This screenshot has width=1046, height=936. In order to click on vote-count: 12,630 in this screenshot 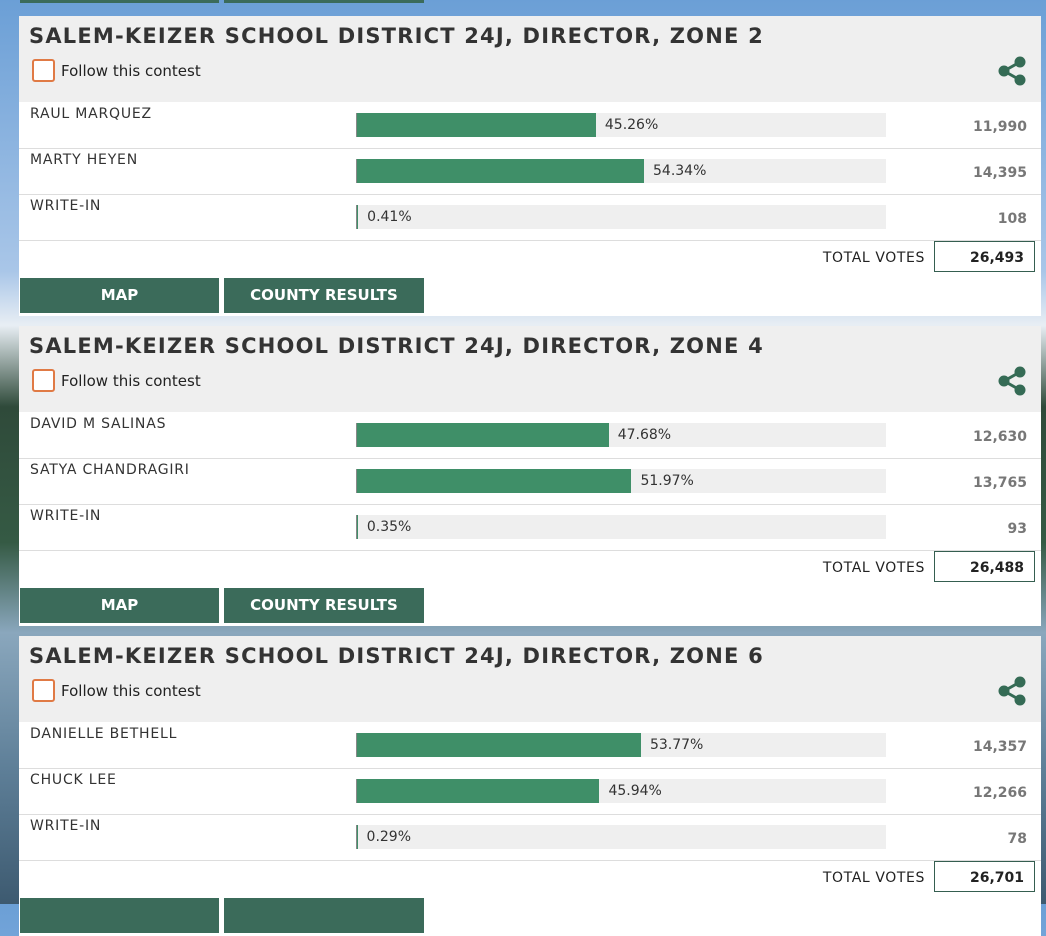, I will do `click(999, 437)`.